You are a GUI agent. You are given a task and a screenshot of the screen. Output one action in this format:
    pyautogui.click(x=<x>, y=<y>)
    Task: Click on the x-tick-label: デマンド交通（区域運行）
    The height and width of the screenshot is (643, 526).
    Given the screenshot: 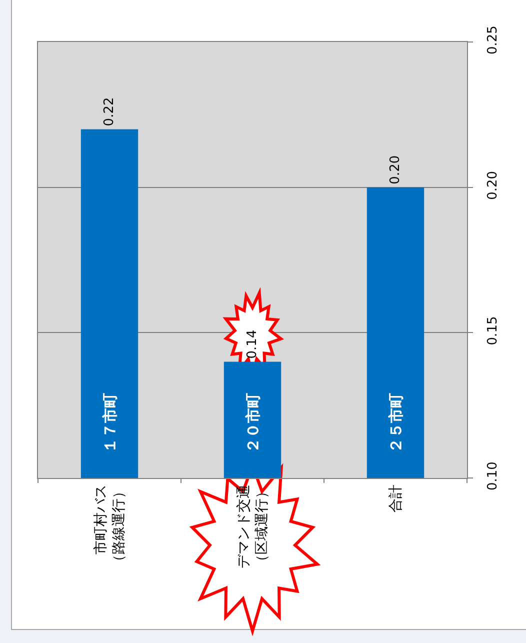 What is the action you would take?
    pyautogui.click(x=253, y=526)
    